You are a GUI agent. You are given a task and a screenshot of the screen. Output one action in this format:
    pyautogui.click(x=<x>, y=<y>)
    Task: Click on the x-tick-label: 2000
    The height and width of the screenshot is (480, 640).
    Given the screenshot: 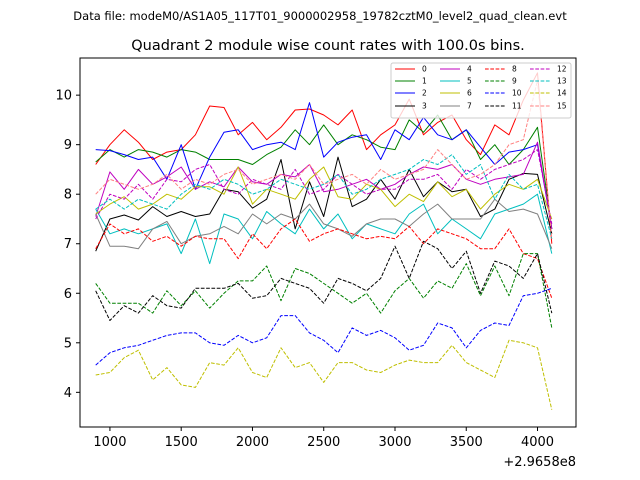 What is the action you would take?
    pyautogui.click(x=252, y=442)
    